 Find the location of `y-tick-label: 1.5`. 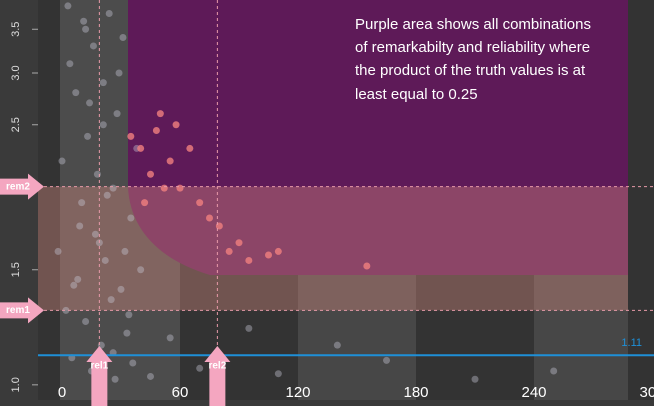

y-tick-label: 1.5 is located at coordinates (16, 269).